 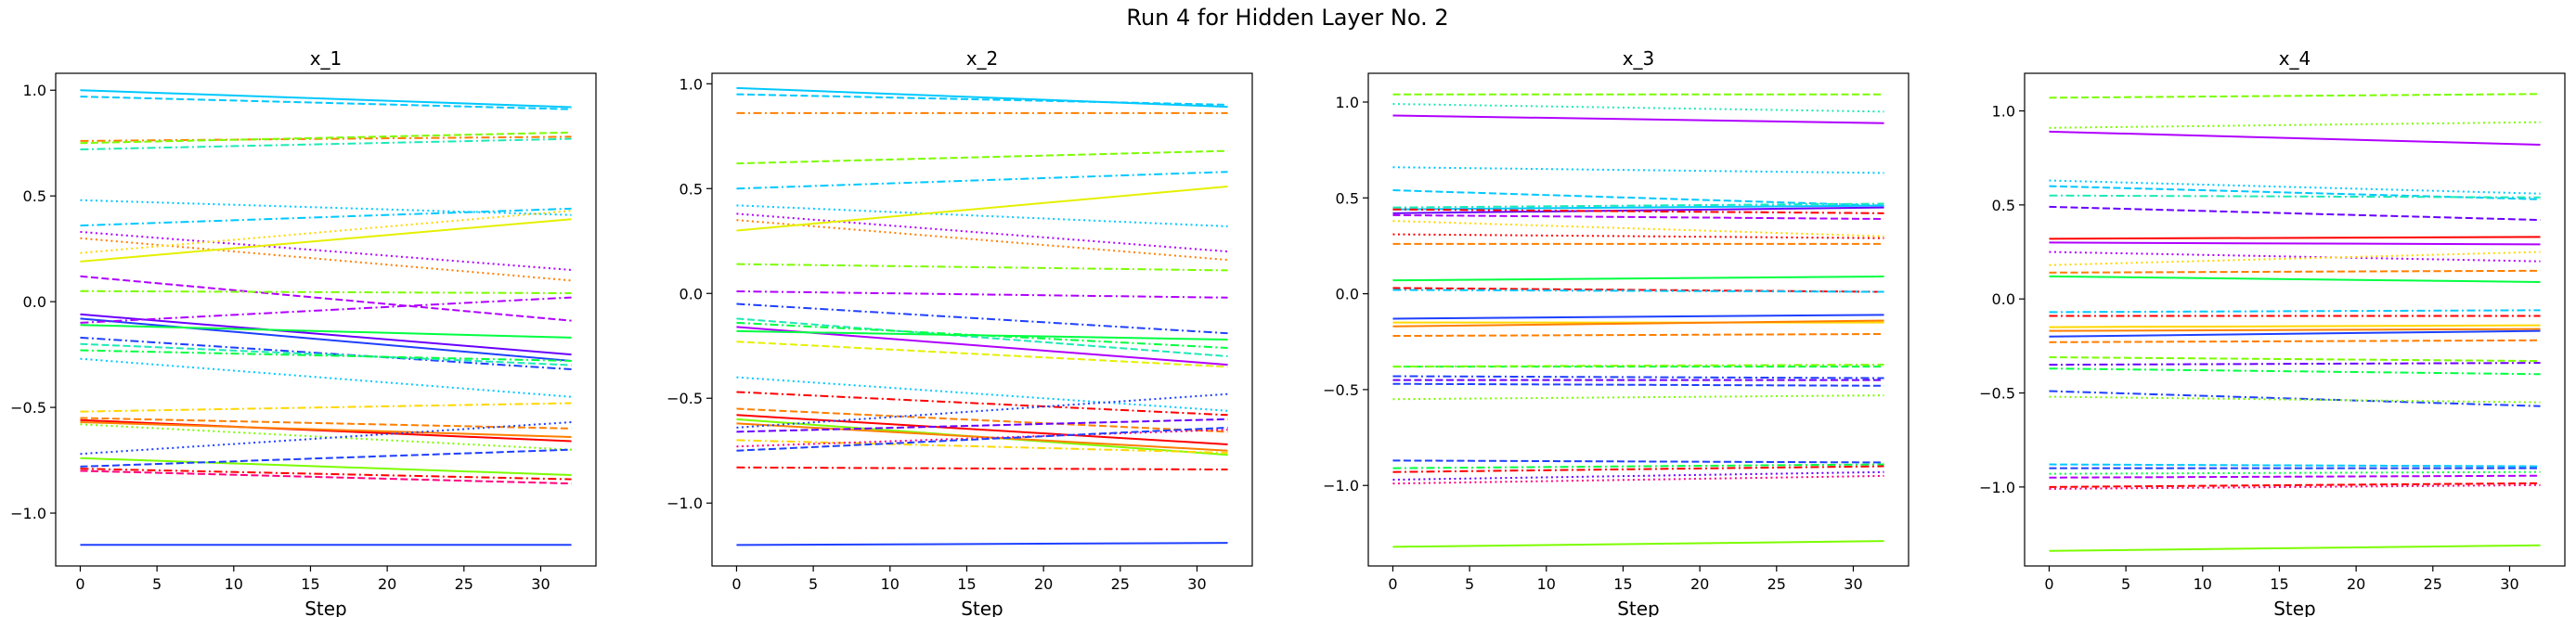 What do you see at coordinates (326, 58) in the screenshot?
I see `subplot-title: x_1` at bounding box center [326, 58].